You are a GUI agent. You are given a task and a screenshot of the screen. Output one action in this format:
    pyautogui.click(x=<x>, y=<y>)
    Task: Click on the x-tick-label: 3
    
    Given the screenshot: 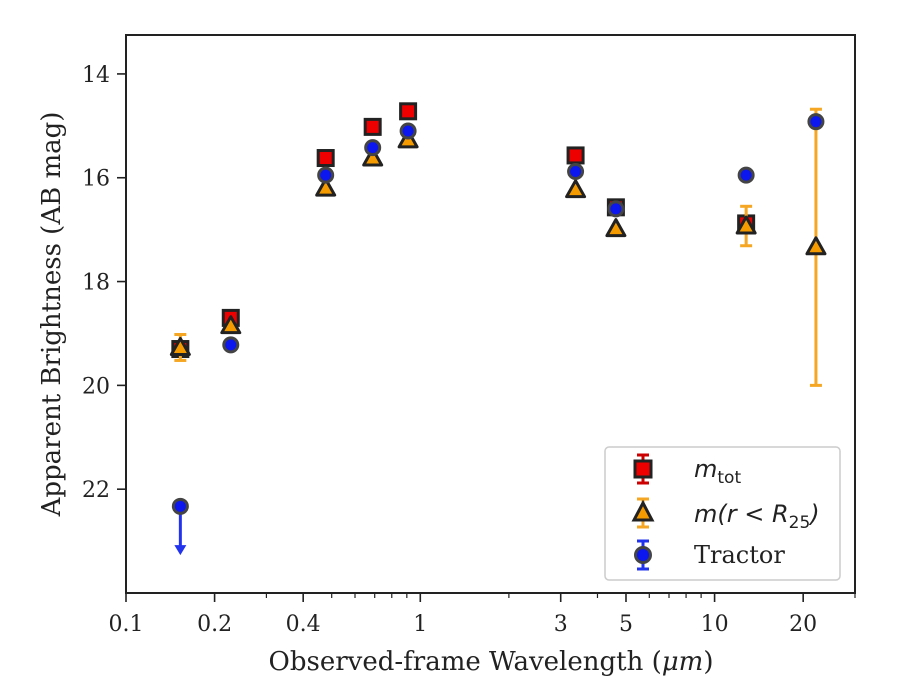 What is the action you would take?
    pyautogui.click(x=561, y=624)
    